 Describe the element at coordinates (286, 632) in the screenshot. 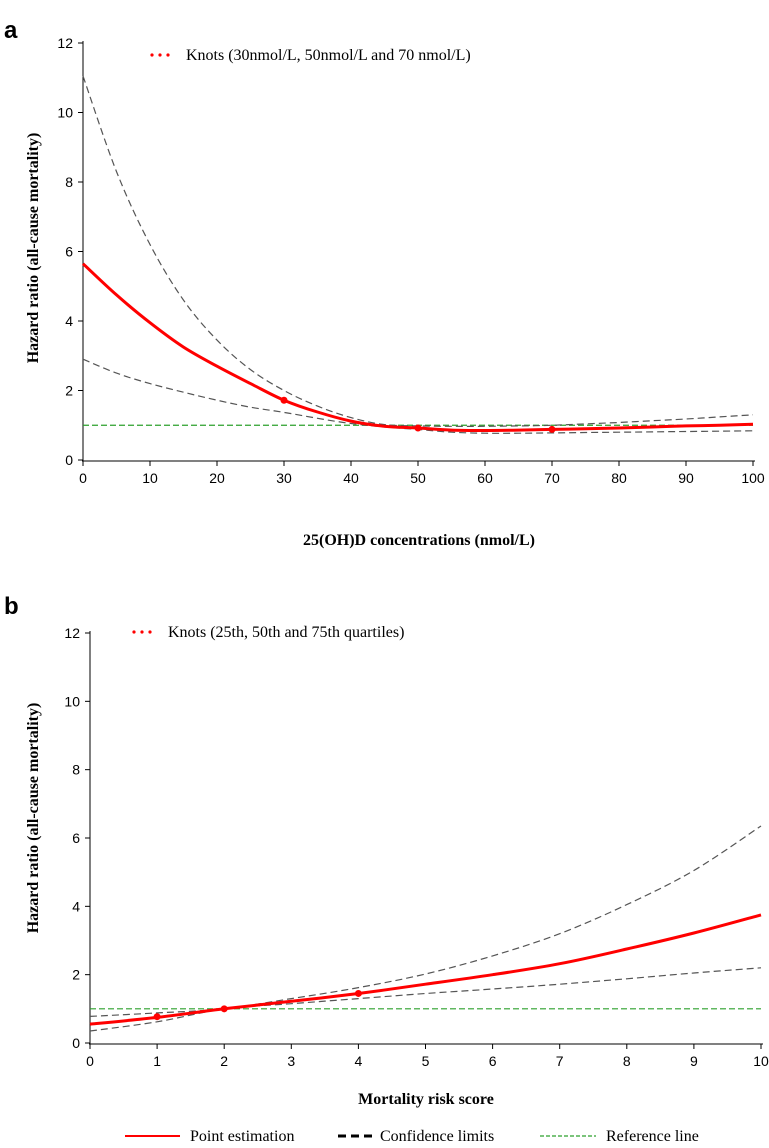

I see `panel-b-knots-legend: Knots (25th, 50th and 75th quartiles)` at that location.